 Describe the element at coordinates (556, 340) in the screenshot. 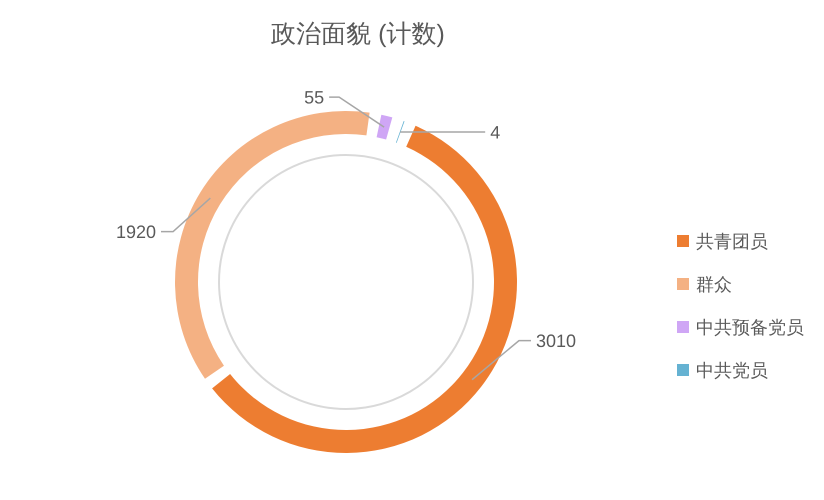

I see `data-label: 3010` at that location.